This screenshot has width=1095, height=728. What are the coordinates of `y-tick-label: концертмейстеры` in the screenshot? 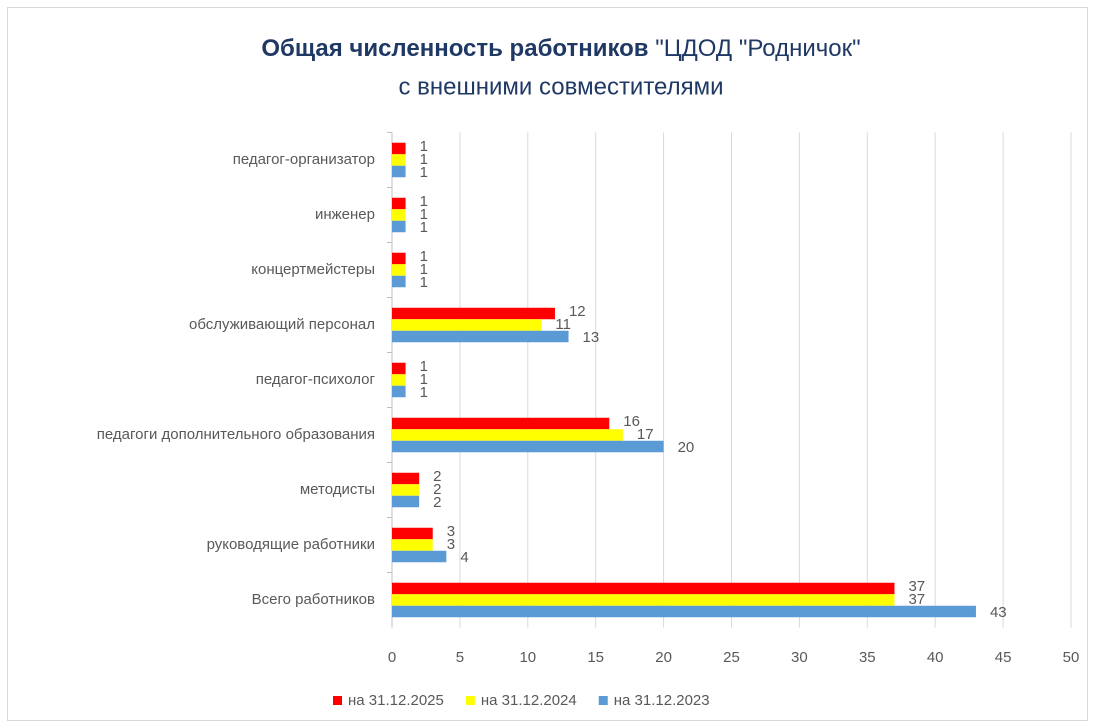 It's located at (313, 269).